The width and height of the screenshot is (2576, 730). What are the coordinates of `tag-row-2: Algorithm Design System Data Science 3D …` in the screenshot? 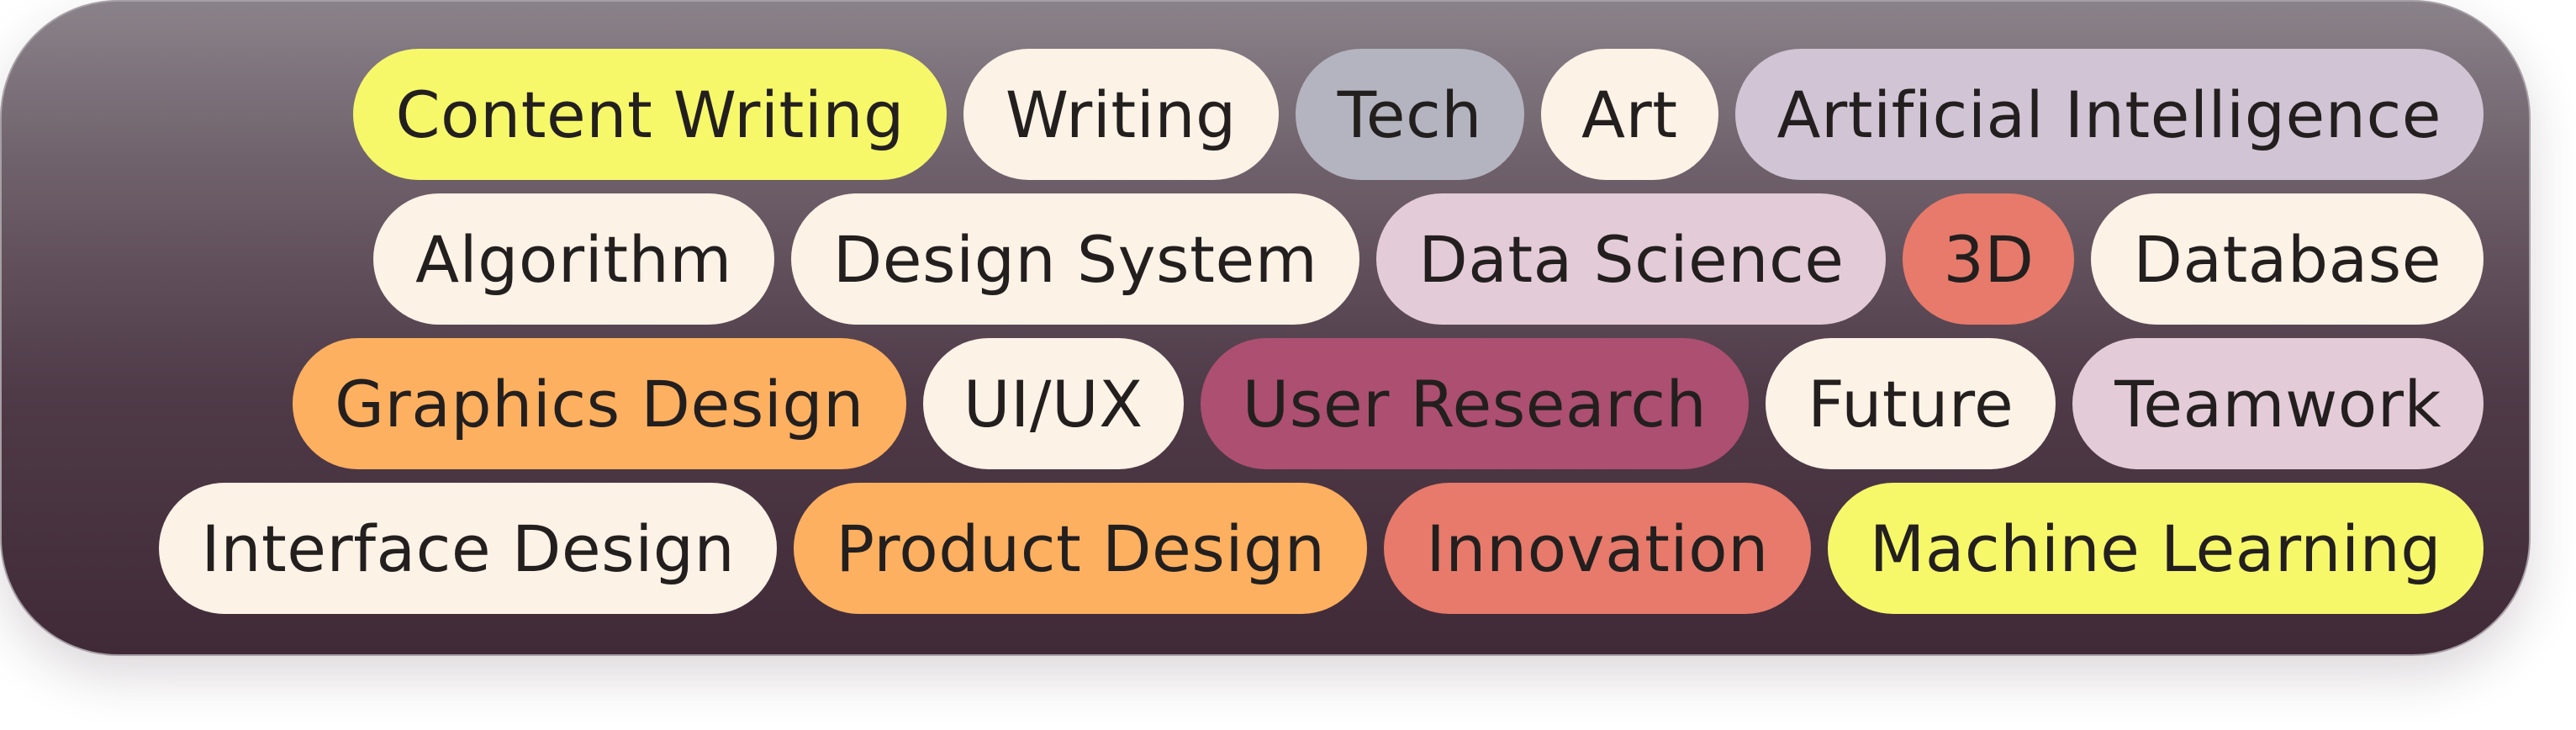 It's located at (1428, 259).